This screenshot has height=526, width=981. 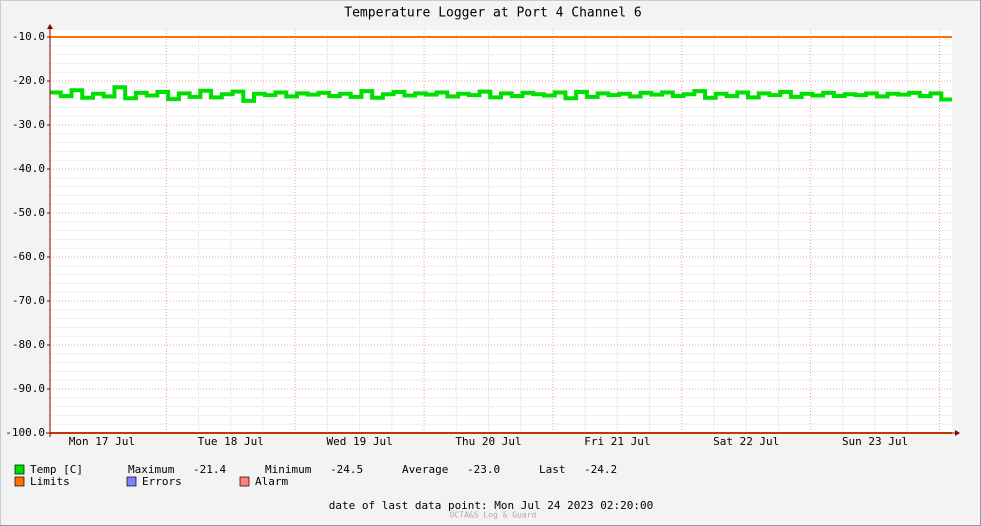 What do you see at coordinates (28, 388) in the screenshot?
I see `y-tick-label: -90.0` at bounding box center [28, 388].